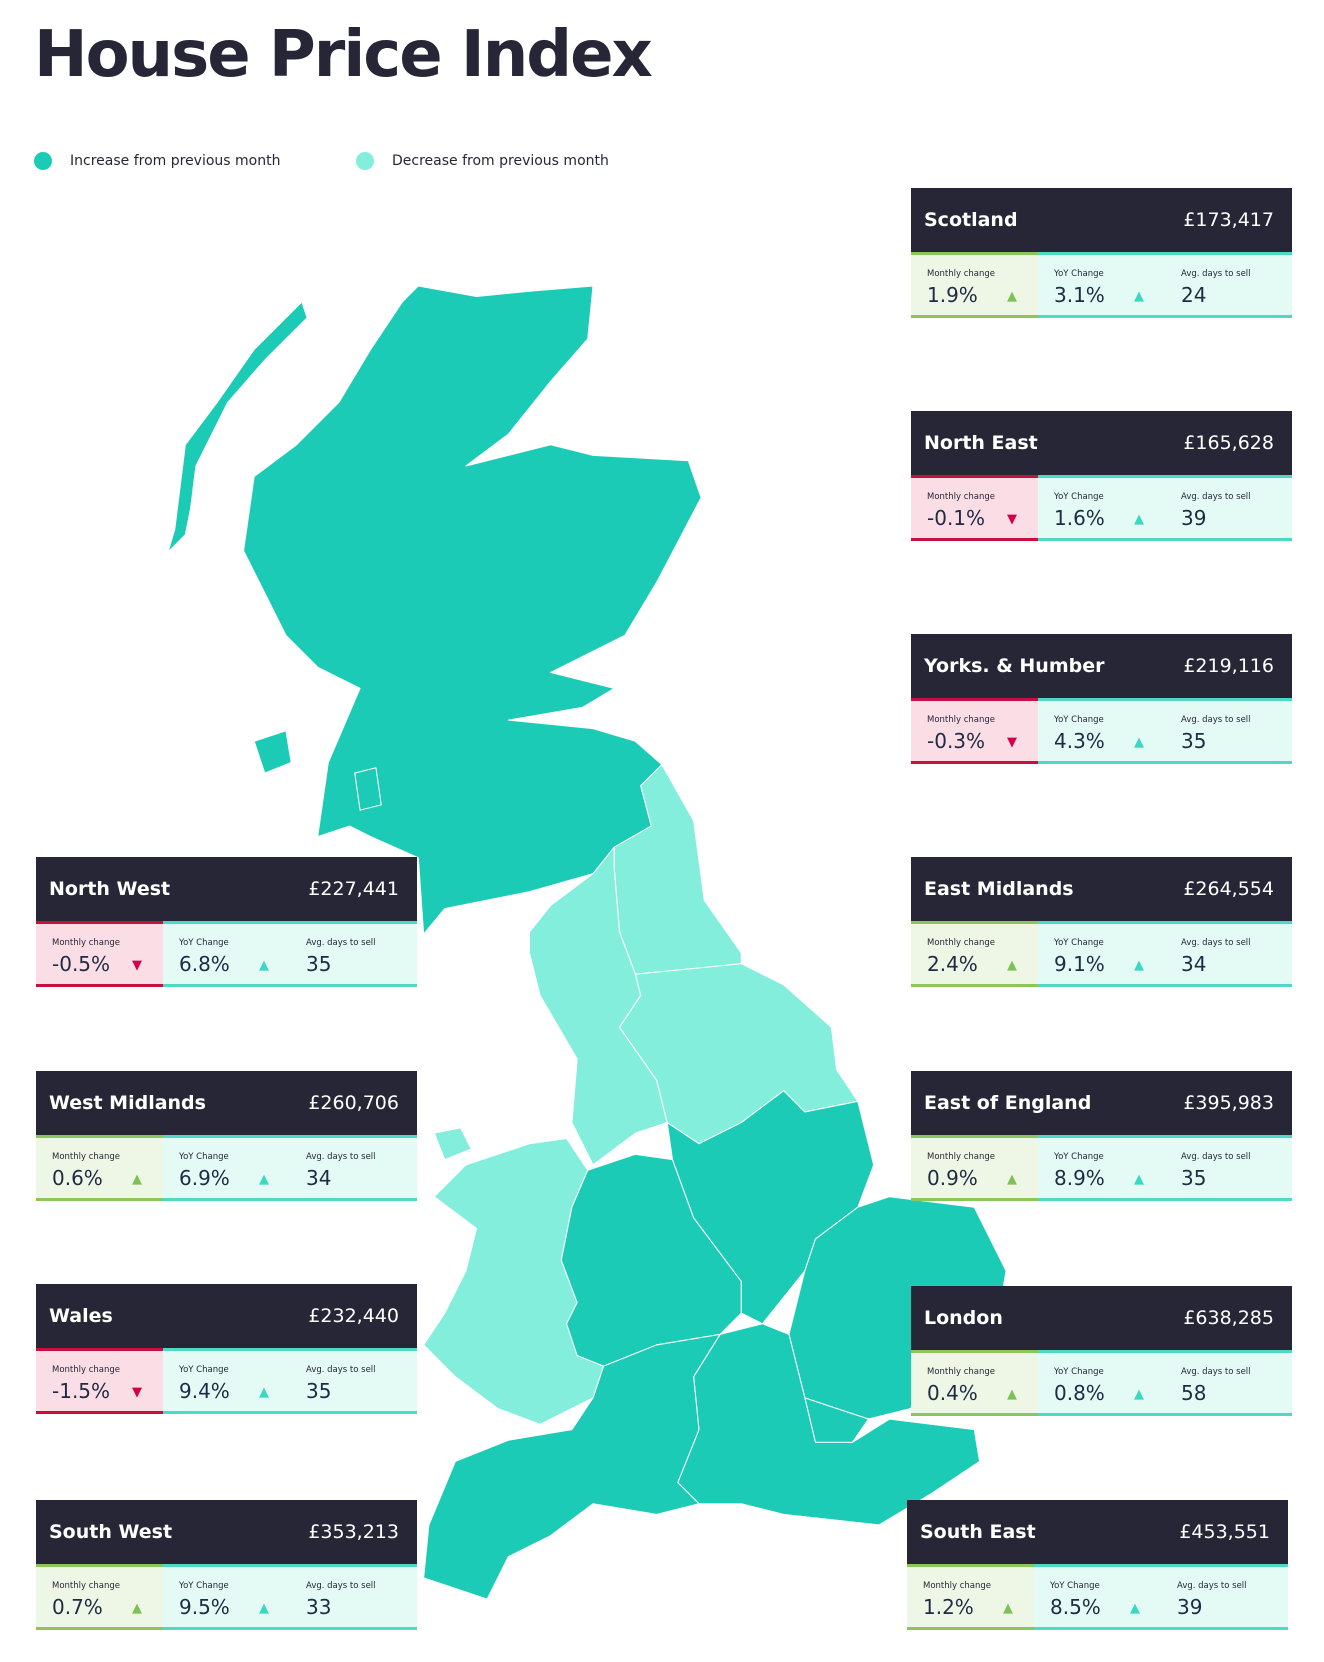 The height and width of the screenshot is (1662, 1324). I want to click on stat-value: 1.2%, so click(948, 1607).